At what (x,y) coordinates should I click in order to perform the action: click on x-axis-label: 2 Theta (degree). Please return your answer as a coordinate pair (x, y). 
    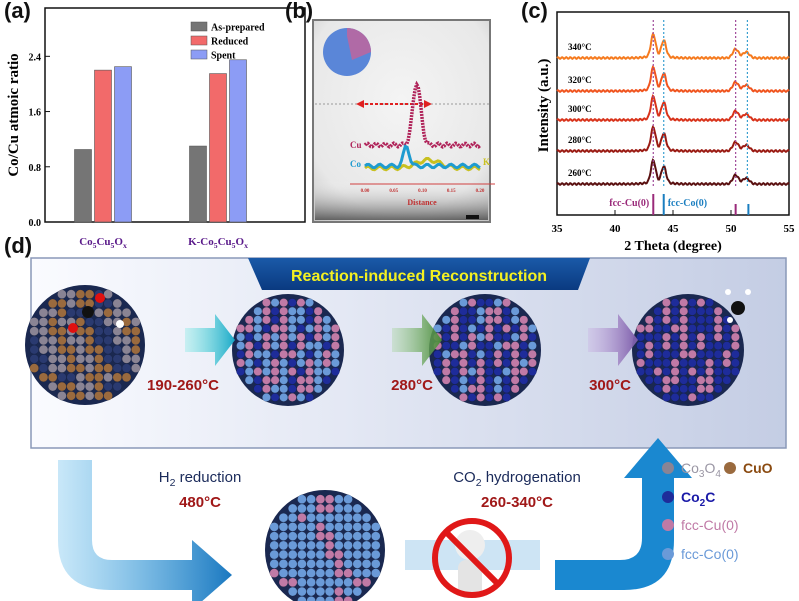
    Looking at the image, I should click on (673, 246).